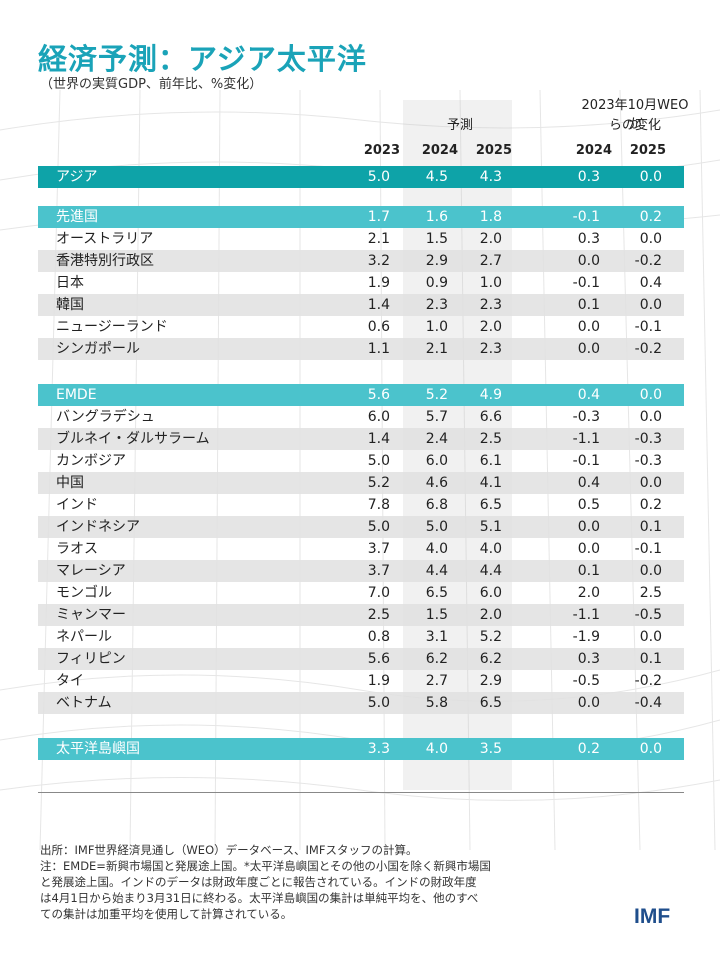 The image size is (720, 960). I want to click on row-label: モンゴル, so click(84, 593).